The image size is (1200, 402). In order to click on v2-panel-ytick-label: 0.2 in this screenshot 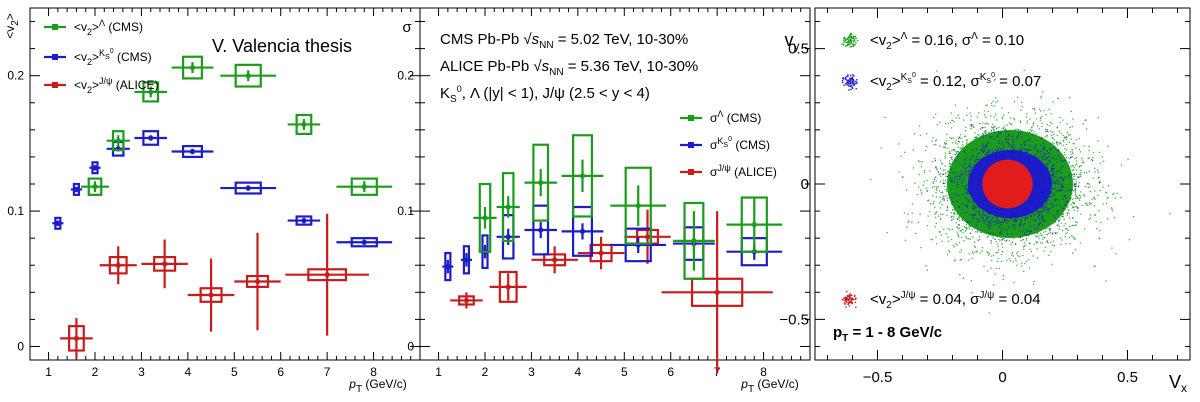, I will do `click(15, 76)`.